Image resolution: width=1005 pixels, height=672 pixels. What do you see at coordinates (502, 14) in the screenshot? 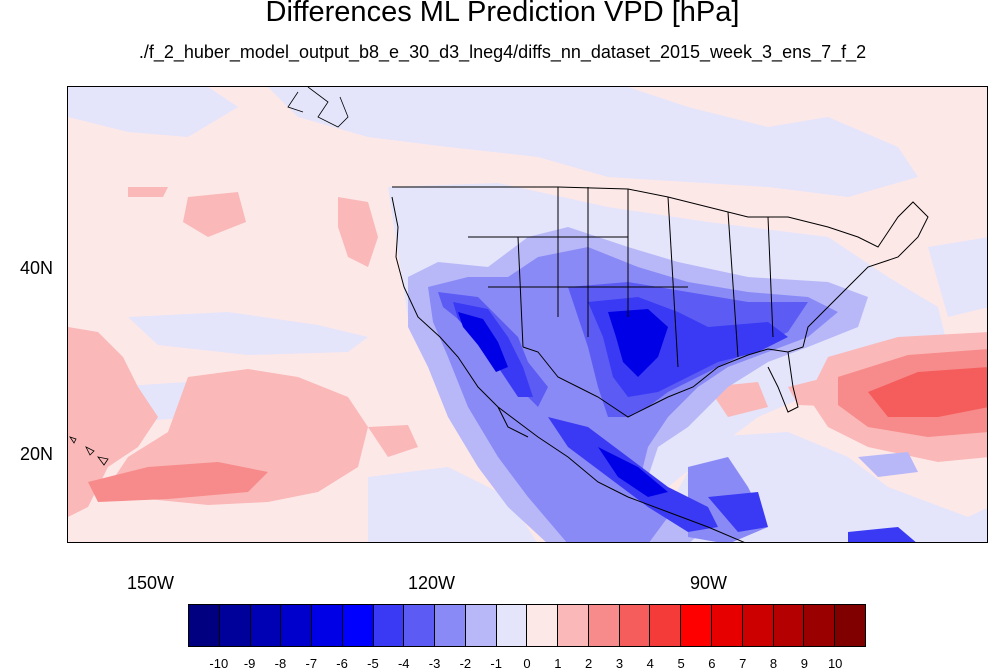
I see `figure-title: Differences ML Prediction VPD [hPa]` at bounding box center [502, 14].